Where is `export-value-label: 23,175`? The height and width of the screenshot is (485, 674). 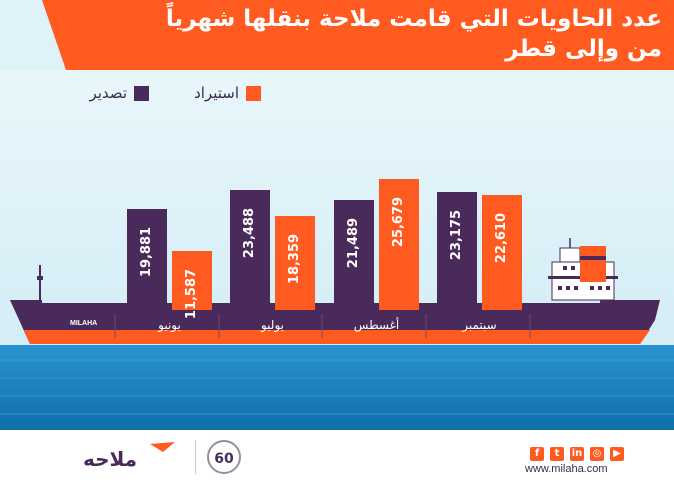
export-value-label: 23,175 is located at coordinates (456, 234).